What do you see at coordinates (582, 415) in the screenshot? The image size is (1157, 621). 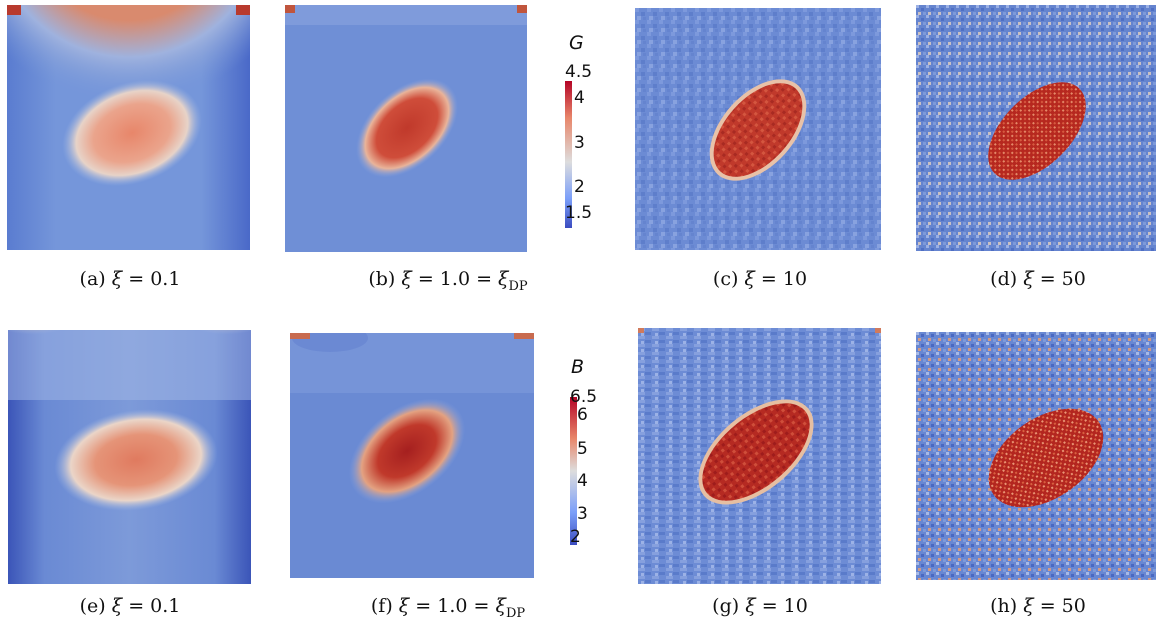 I see `colorbar-tick-B-6: 6` at bounding box center [582, 415].